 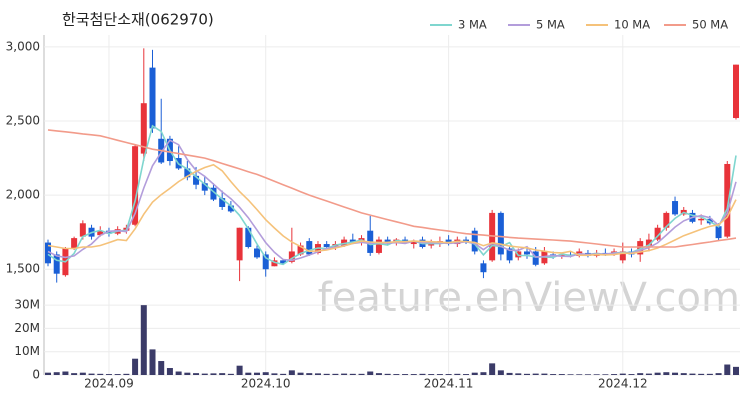 What do you see at coordinates (710, 25) in the screenshot?
I see `legend-label: 50 MA` at bounding box center [710, 25].